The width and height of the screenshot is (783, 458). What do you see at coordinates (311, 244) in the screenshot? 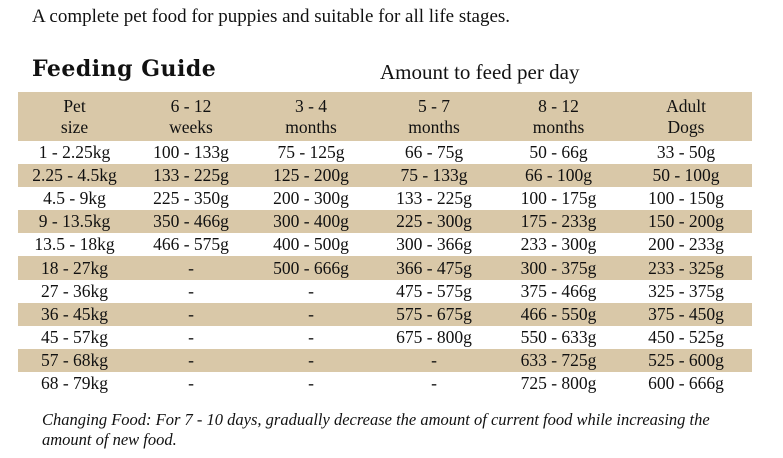
I see `cell-3-4-months: 400 - 500g` at bounding box center [311, 244].